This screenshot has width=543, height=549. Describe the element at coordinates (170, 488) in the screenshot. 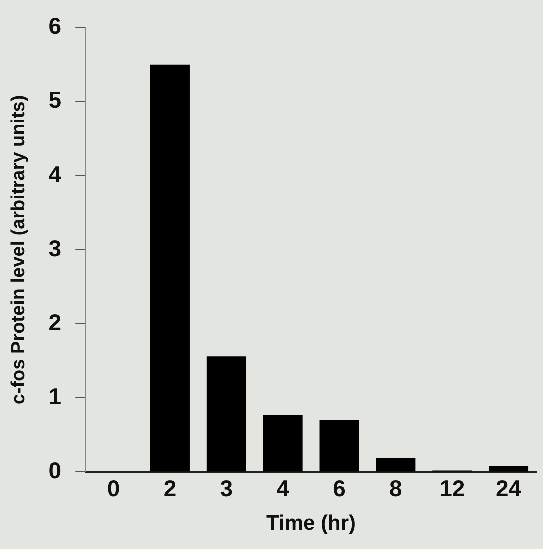

I see `x-tick-label: 2` at that location.